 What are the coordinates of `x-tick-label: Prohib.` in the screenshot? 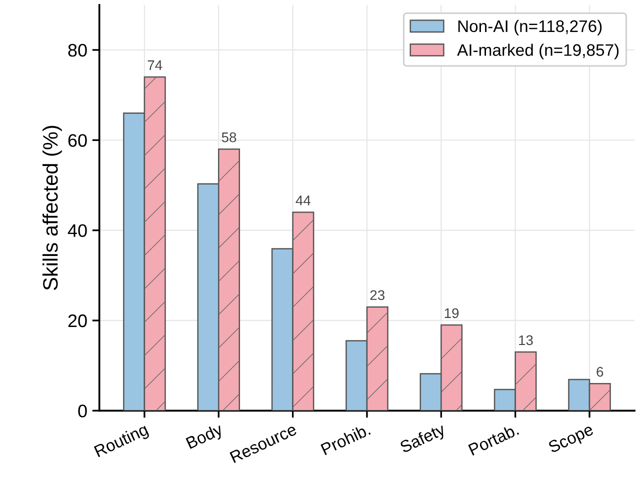 It's located at (345, 439).